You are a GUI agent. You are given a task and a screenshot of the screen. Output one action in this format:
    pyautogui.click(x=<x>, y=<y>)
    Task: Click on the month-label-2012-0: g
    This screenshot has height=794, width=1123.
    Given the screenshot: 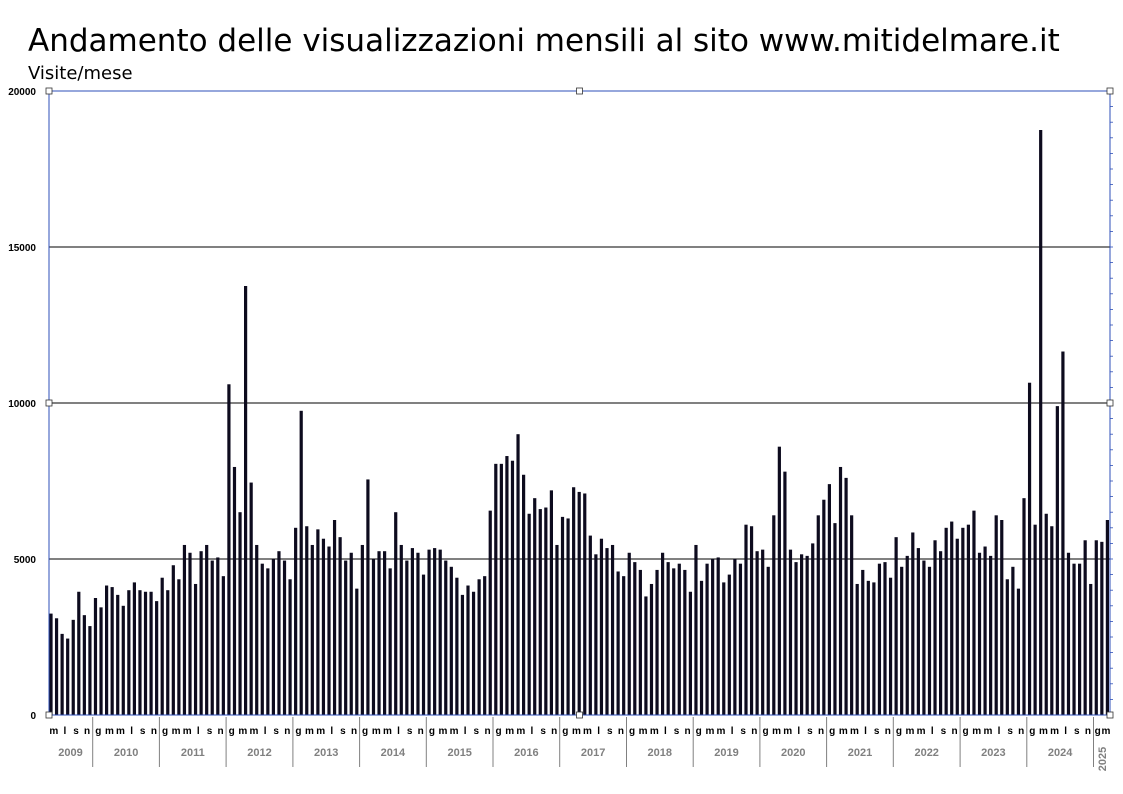 What is the action you would take?
    pyautogui.click(x=232, y=731)
    